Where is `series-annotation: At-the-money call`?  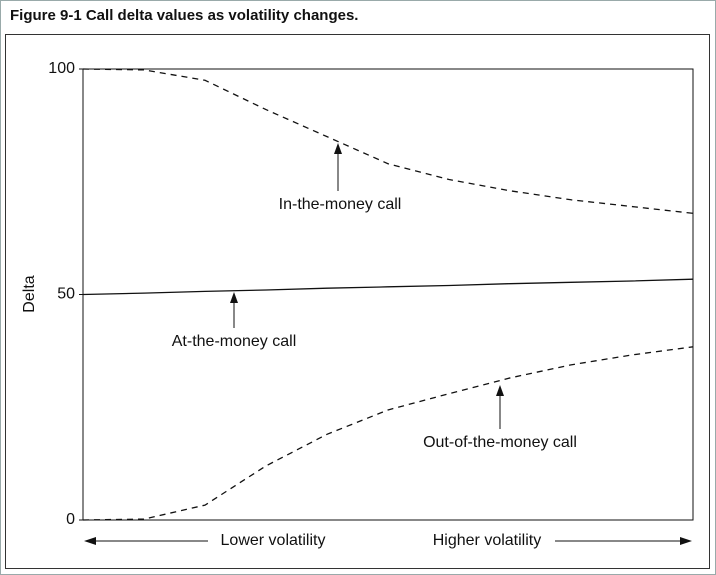 series-annotation: At-the-money call is located at coordinates (234, 341).